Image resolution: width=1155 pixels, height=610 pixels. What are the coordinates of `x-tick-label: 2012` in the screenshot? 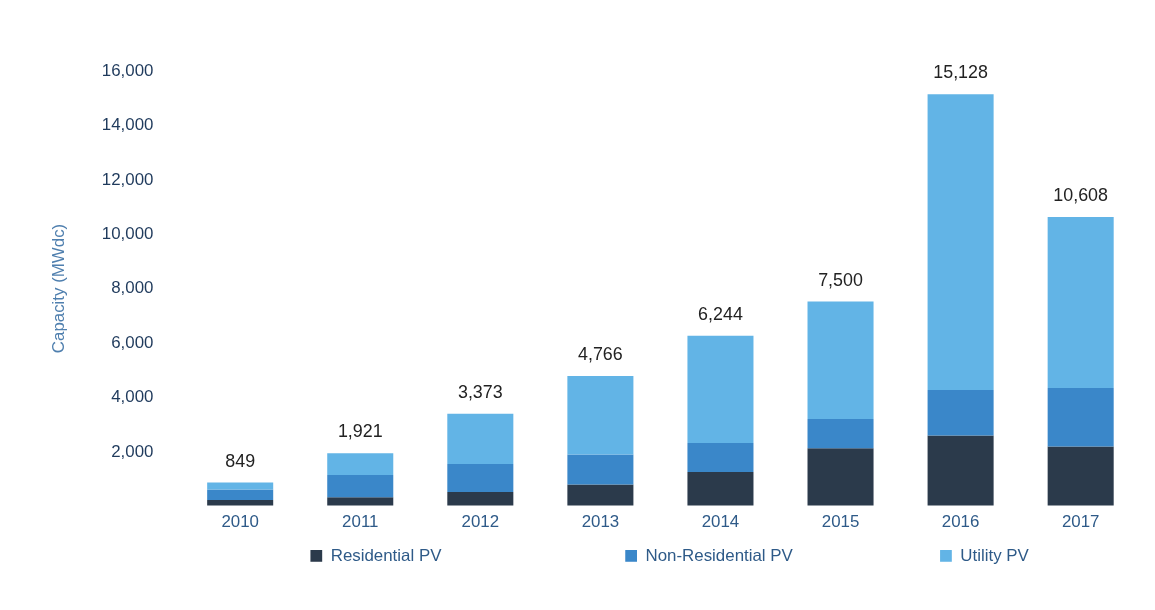 It's located at (480, 521).